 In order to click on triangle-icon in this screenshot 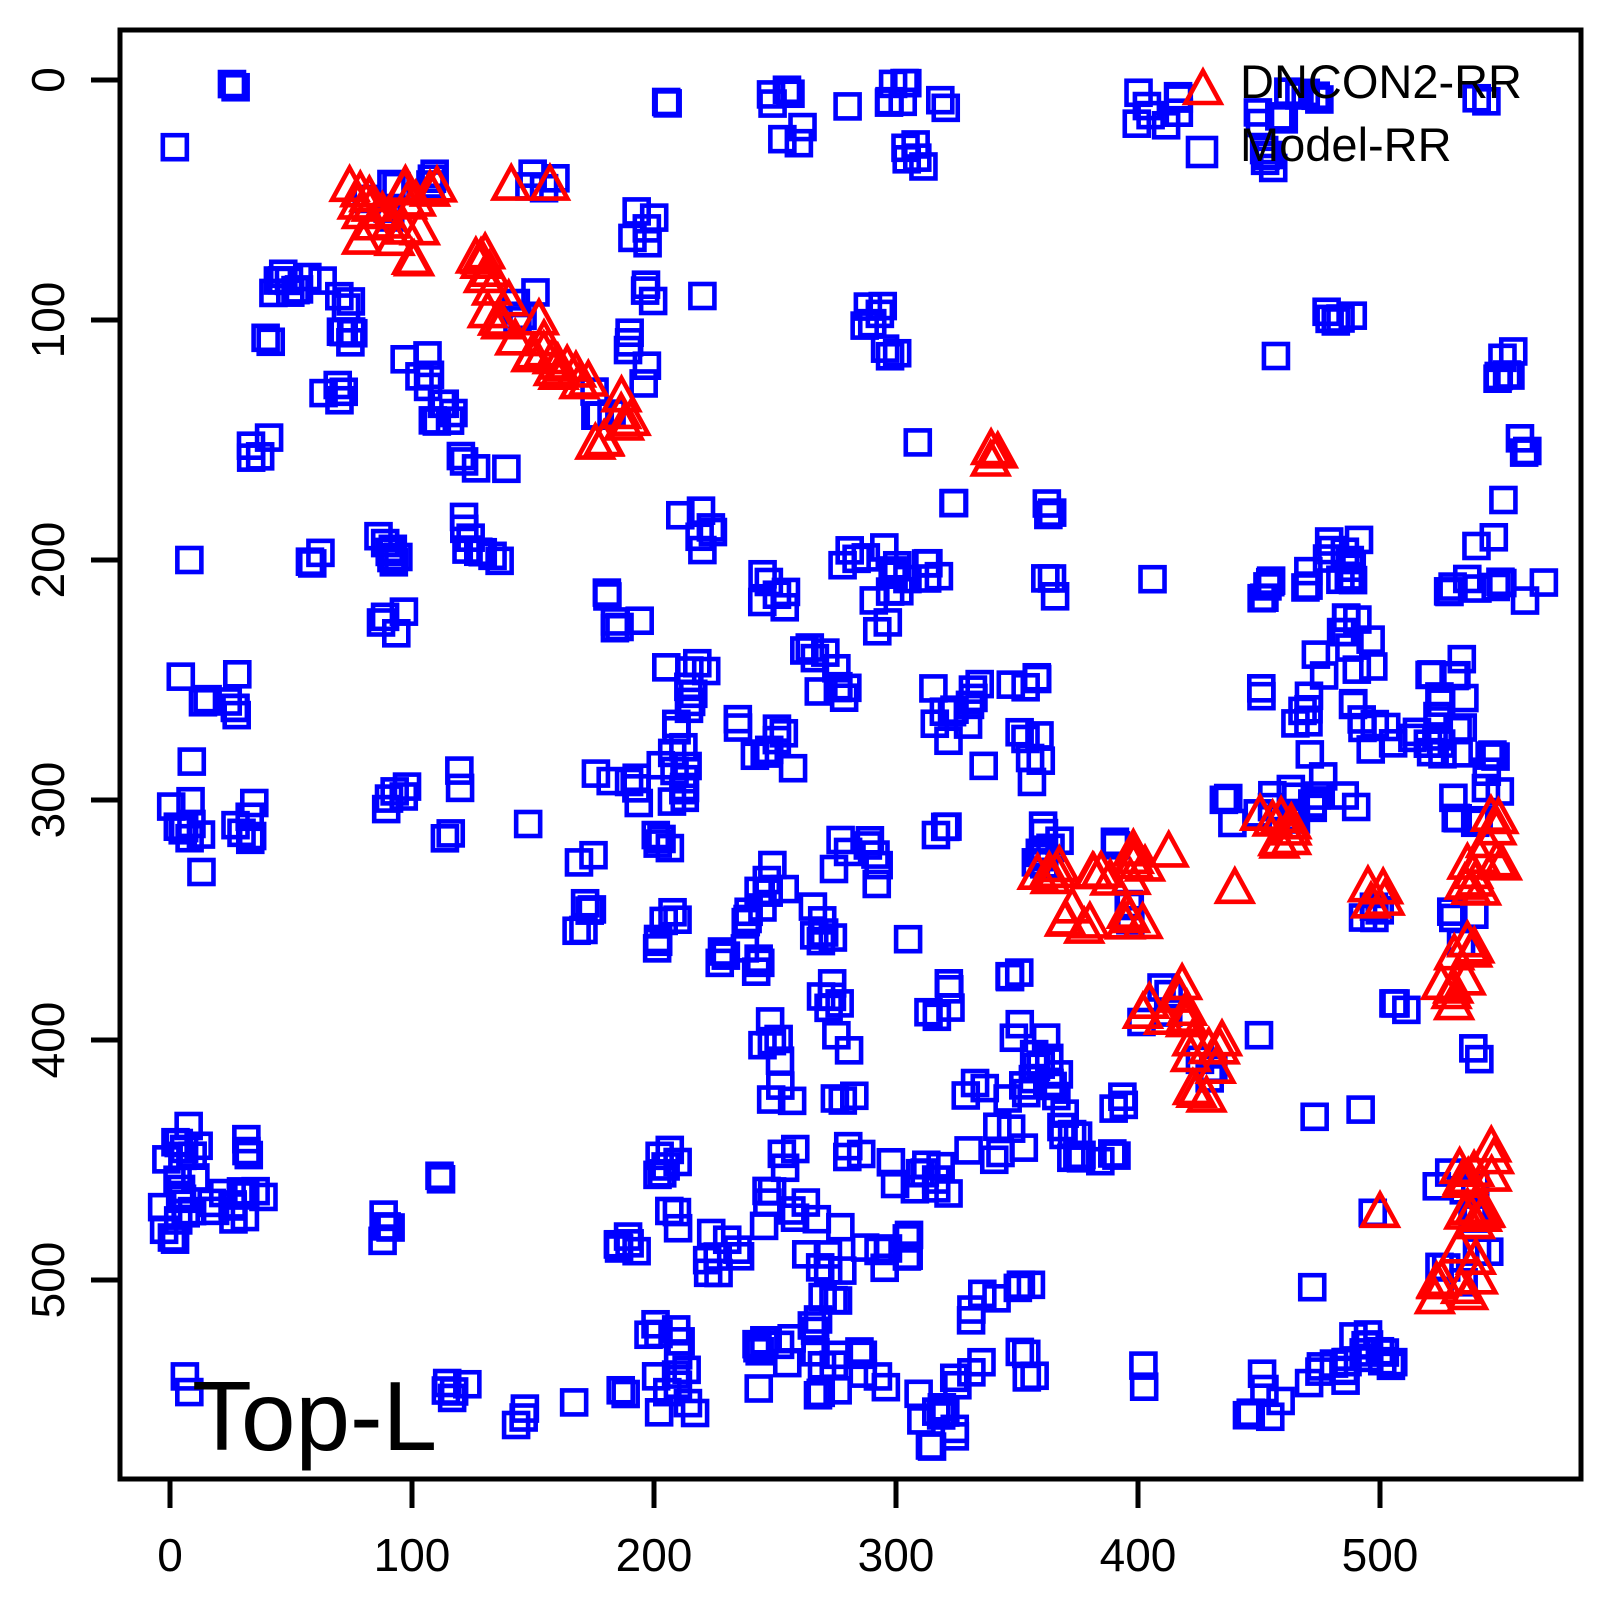, I will do `click(1204, 81)`.